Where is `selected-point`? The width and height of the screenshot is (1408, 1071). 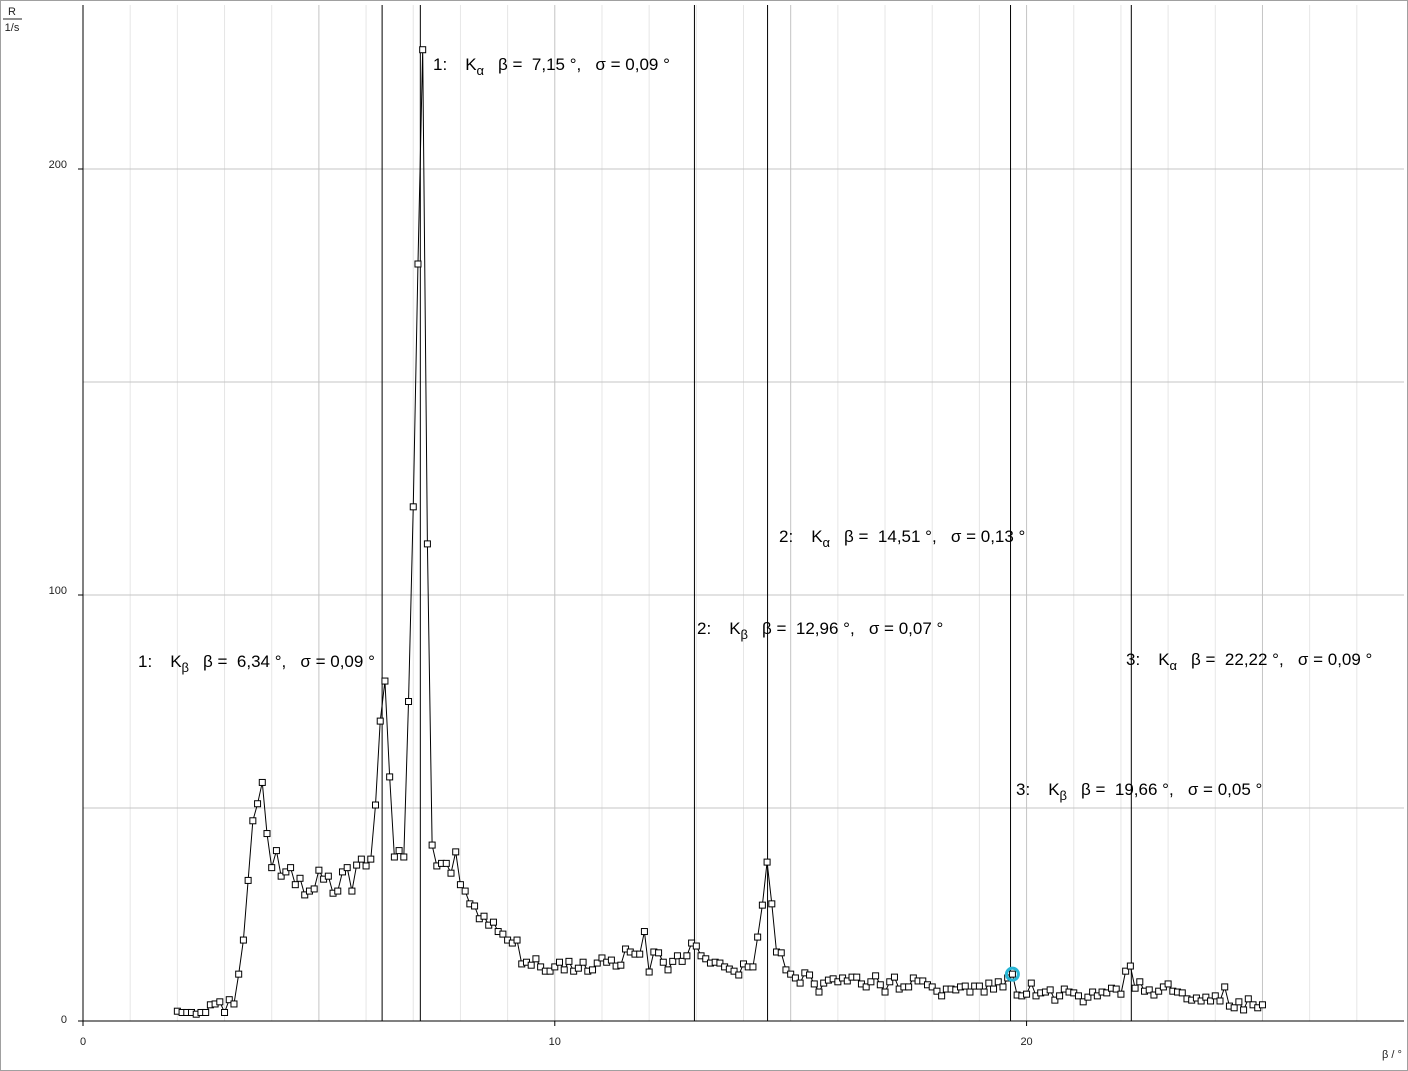 selected-point is located at coordinates (1012, 974).